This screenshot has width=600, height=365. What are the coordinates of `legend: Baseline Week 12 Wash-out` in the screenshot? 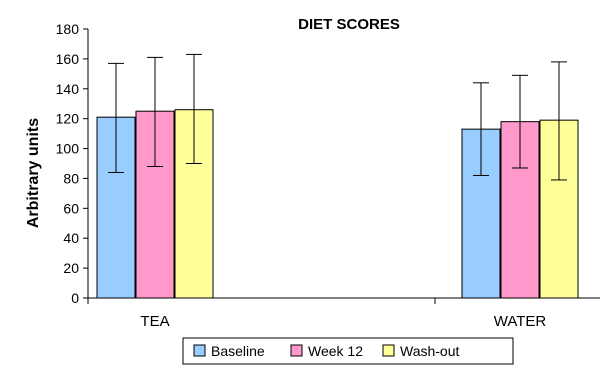 It's located at (348, 351).